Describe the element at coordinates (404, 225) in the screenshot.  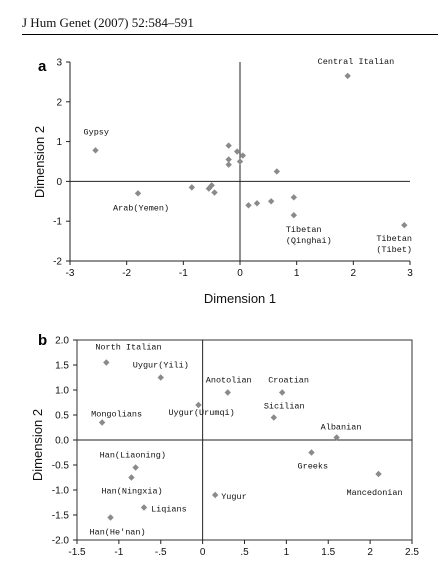
I see `panel-a-point-tibetan-tibet` at that location.